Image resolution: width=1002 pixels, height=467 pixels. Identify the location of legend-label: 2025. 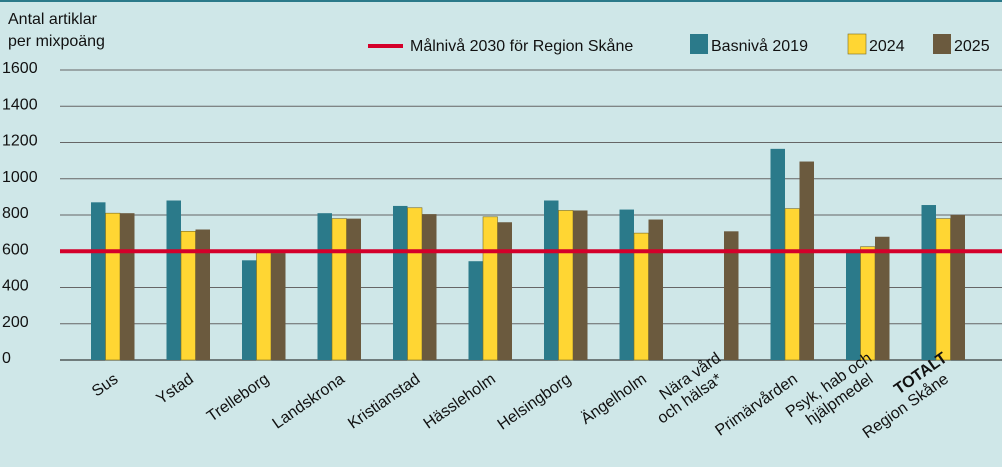
(972, 46).